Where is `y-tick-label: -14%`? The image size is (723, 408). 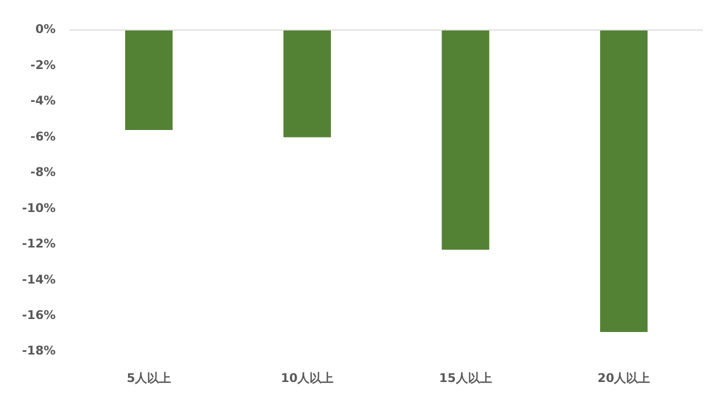
y-tick-label: -14% is located at coordinates (39, 279).